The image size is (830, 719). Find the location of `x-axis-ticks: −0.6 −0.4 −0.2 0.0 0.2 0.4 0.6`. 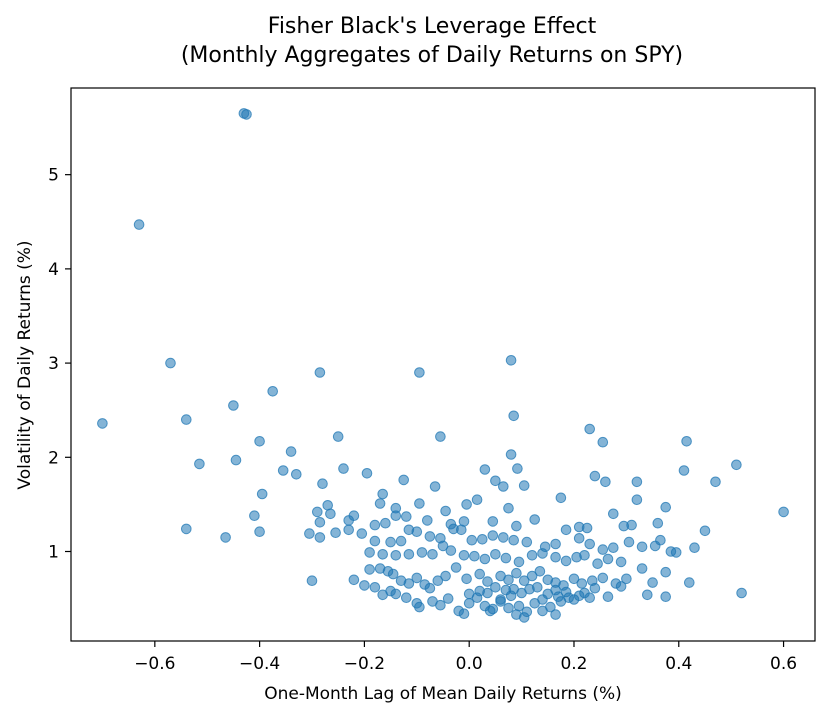

x-axis-ticks: −0.6 −0.4 −0.2 0.0 0.2 0.4 0.6 is located at coordinates (465, 657).